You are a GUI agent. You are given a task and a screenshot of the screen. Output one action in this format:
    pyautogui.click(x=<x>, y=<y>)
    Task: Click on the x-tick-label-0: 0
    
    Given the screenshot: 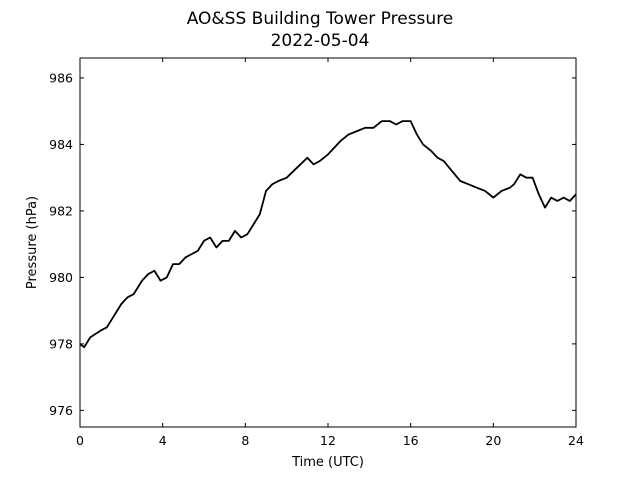 What is the action you would take?
    pyautogui.click(x=80, y=440)
    